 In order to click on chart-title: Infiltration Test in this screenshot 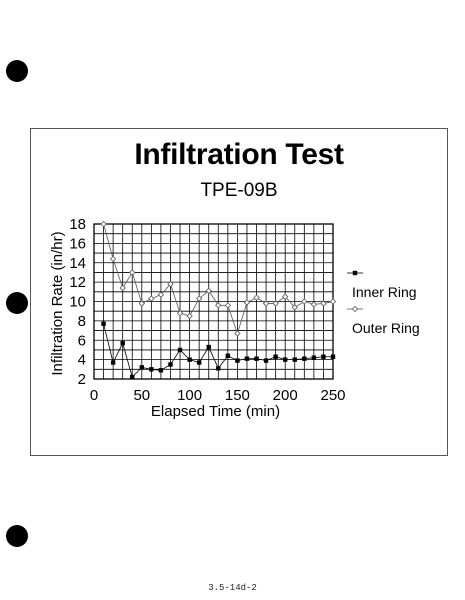, I will do `click(239, 154)`.